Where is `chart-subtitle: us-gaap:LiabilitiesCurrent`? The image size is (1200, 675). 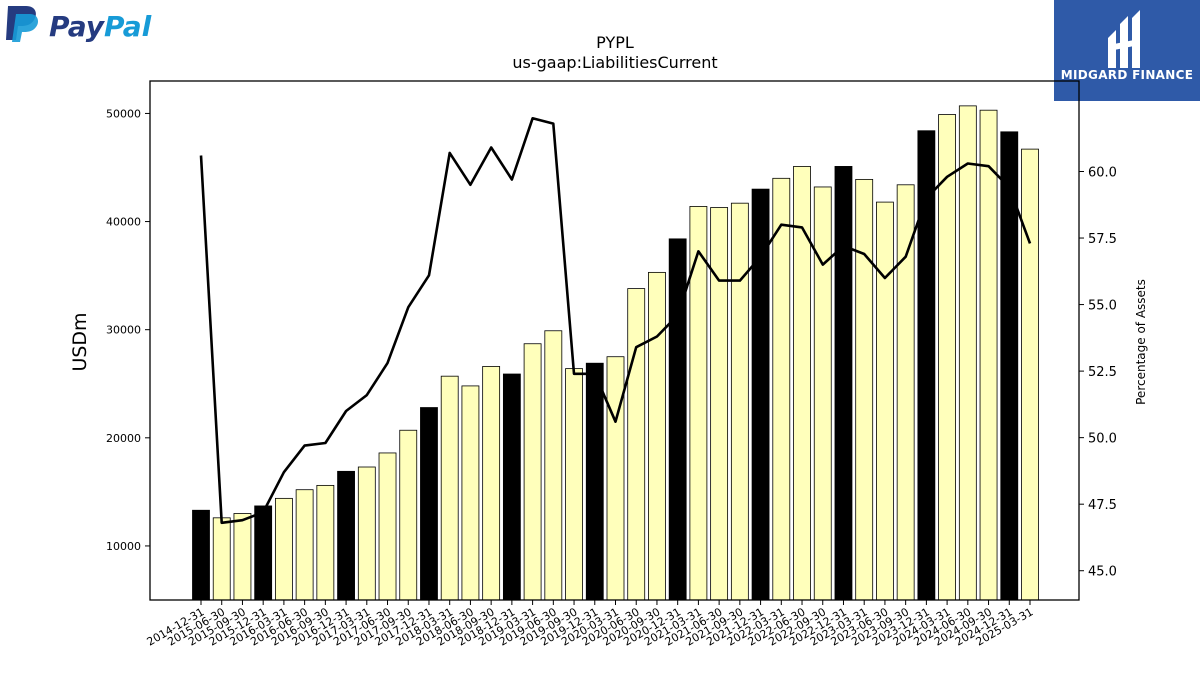 chart-subtitle: us-gaap:LiabilitiesCurrent is located at coordinates (614, 62).